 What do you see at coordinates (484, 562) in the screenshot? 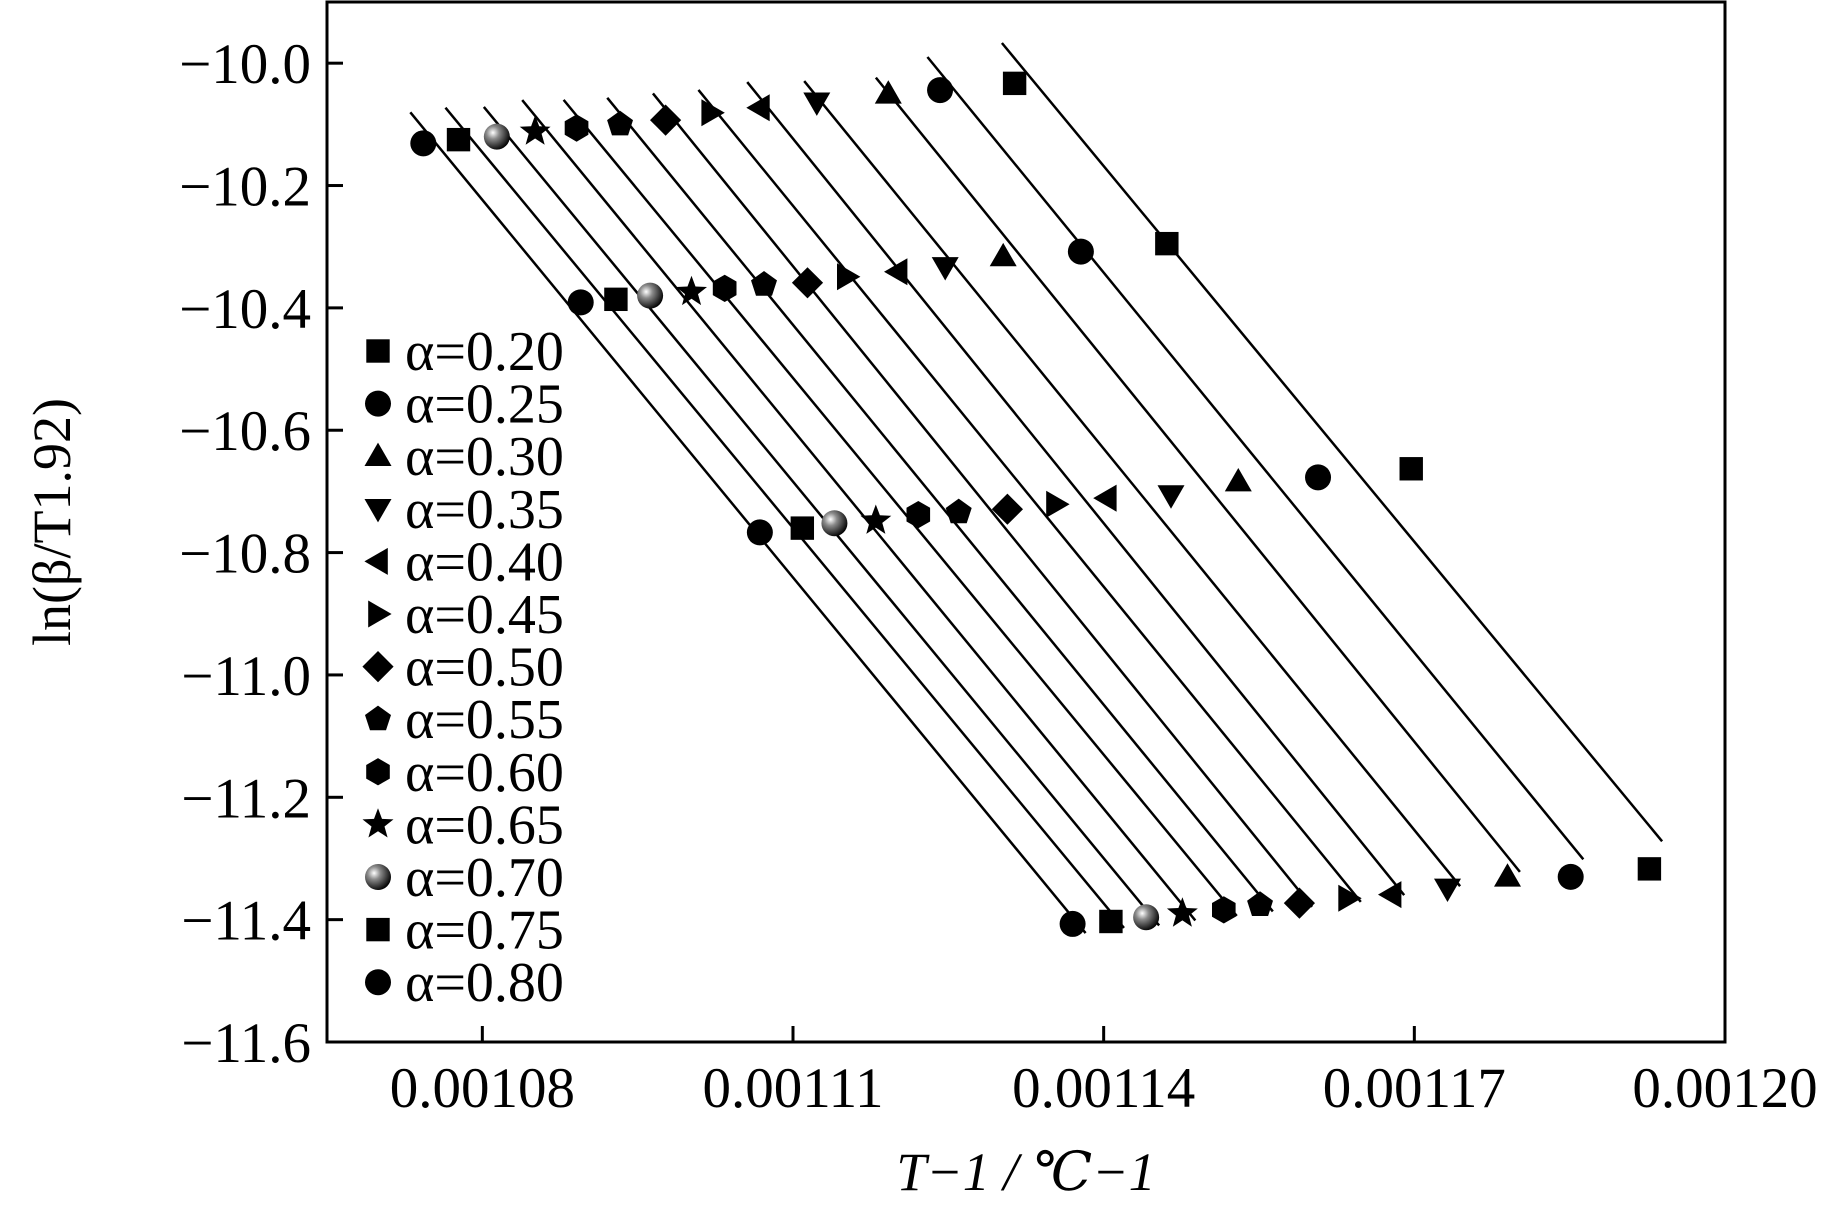
I see `legend-label: α=0.40` at bounding box center [484, 562].